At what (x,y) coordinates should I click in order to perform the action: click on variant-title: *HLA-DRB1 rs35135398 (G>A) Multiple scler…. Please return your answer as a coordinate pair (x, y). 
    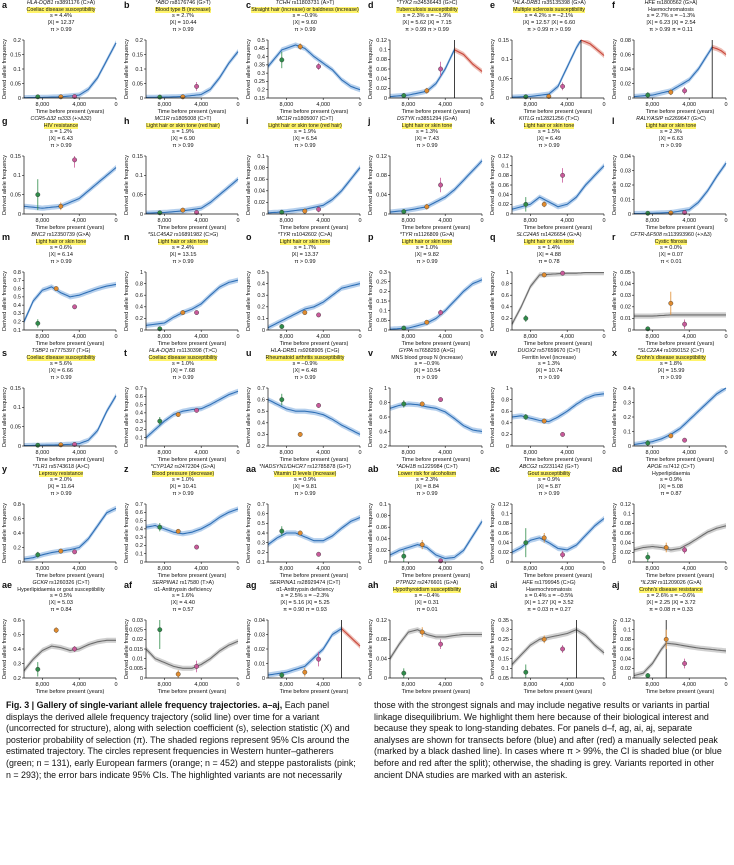
    Looking at the image, I should click on (549, 7).